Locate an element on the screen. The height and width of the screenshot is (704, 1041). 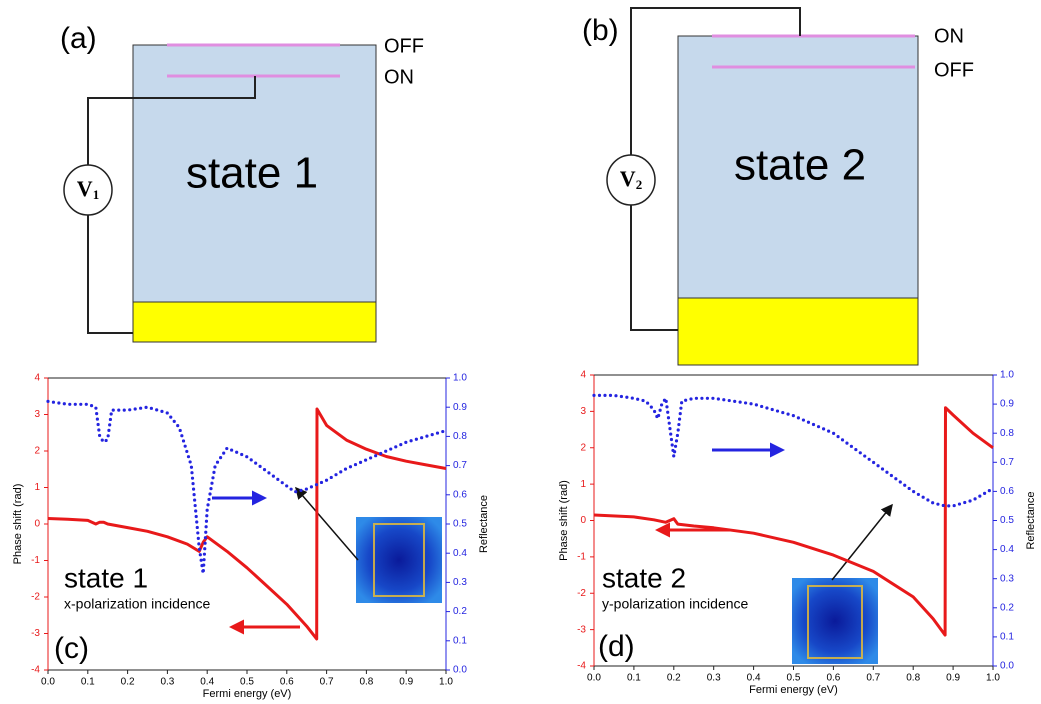
state-label: state 2 is located at coordinates (800, 165).